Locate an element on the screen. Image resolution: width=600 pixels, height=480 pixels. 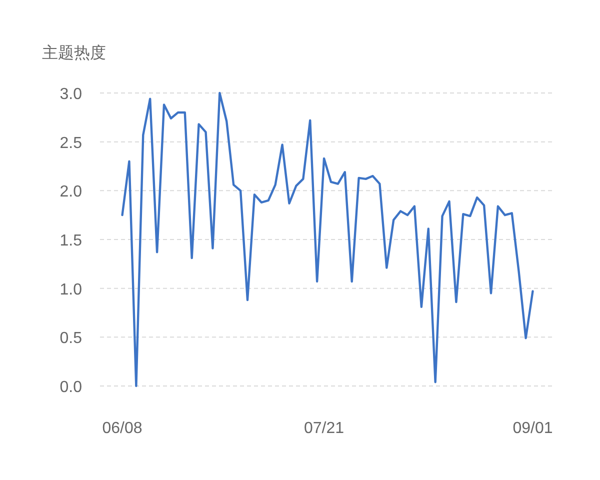
y-axis-title: 主题热度 is located at coordinates (74, 53).